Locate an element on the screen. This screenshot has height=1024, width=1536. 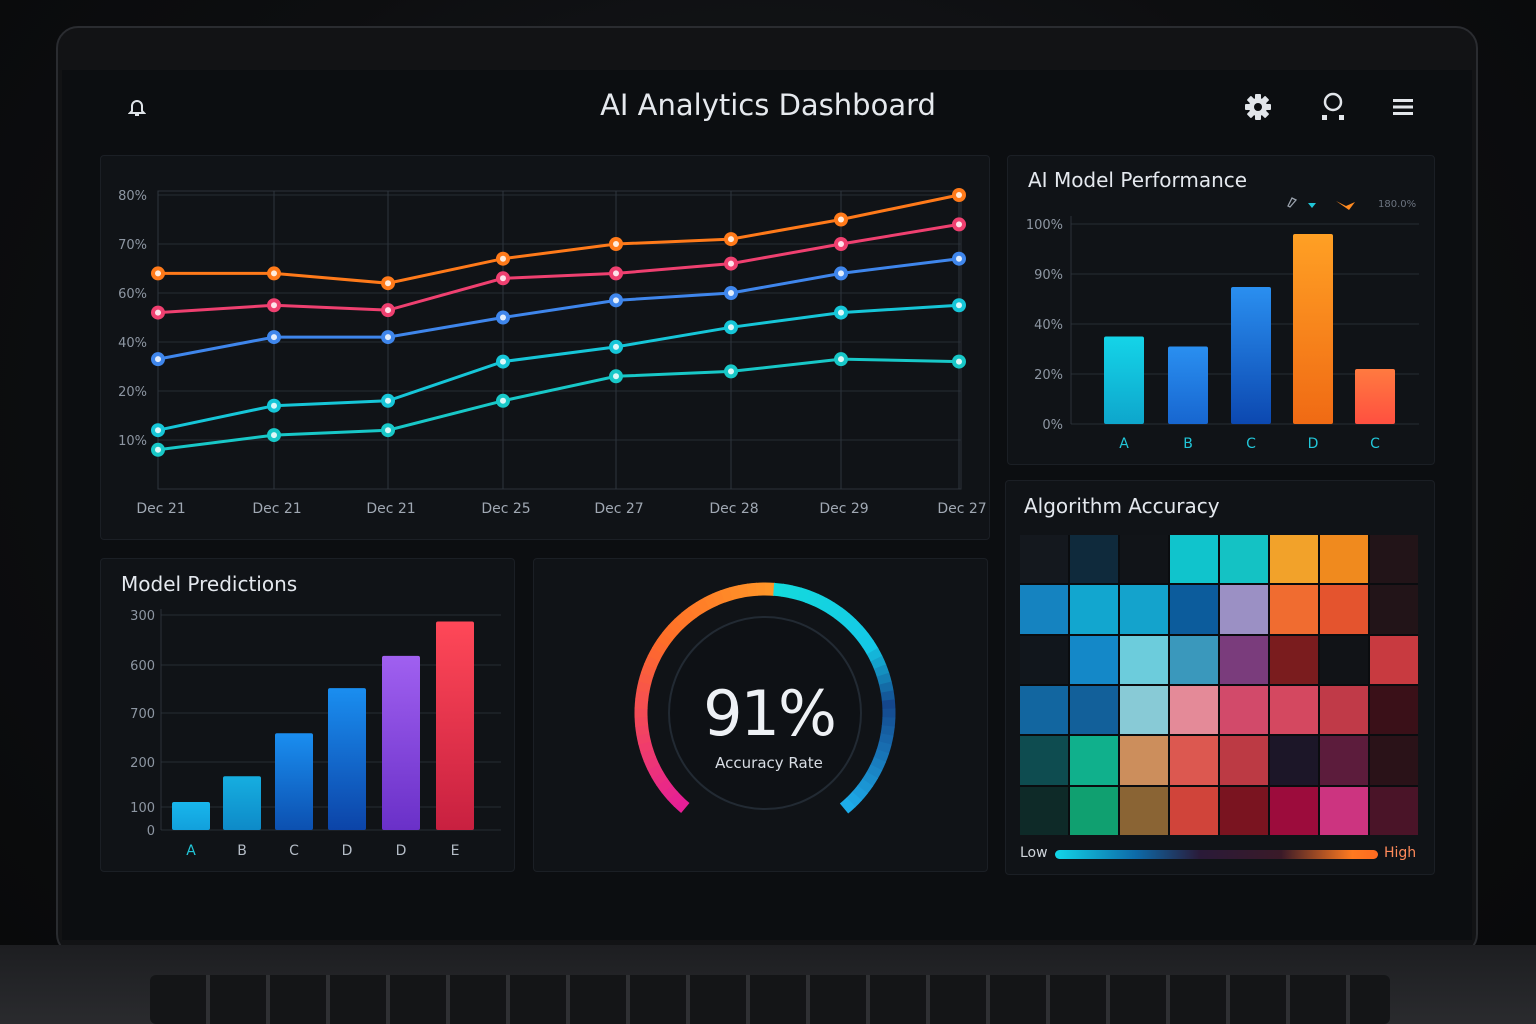
pencil-icon is located at coordinates (1292, 202).